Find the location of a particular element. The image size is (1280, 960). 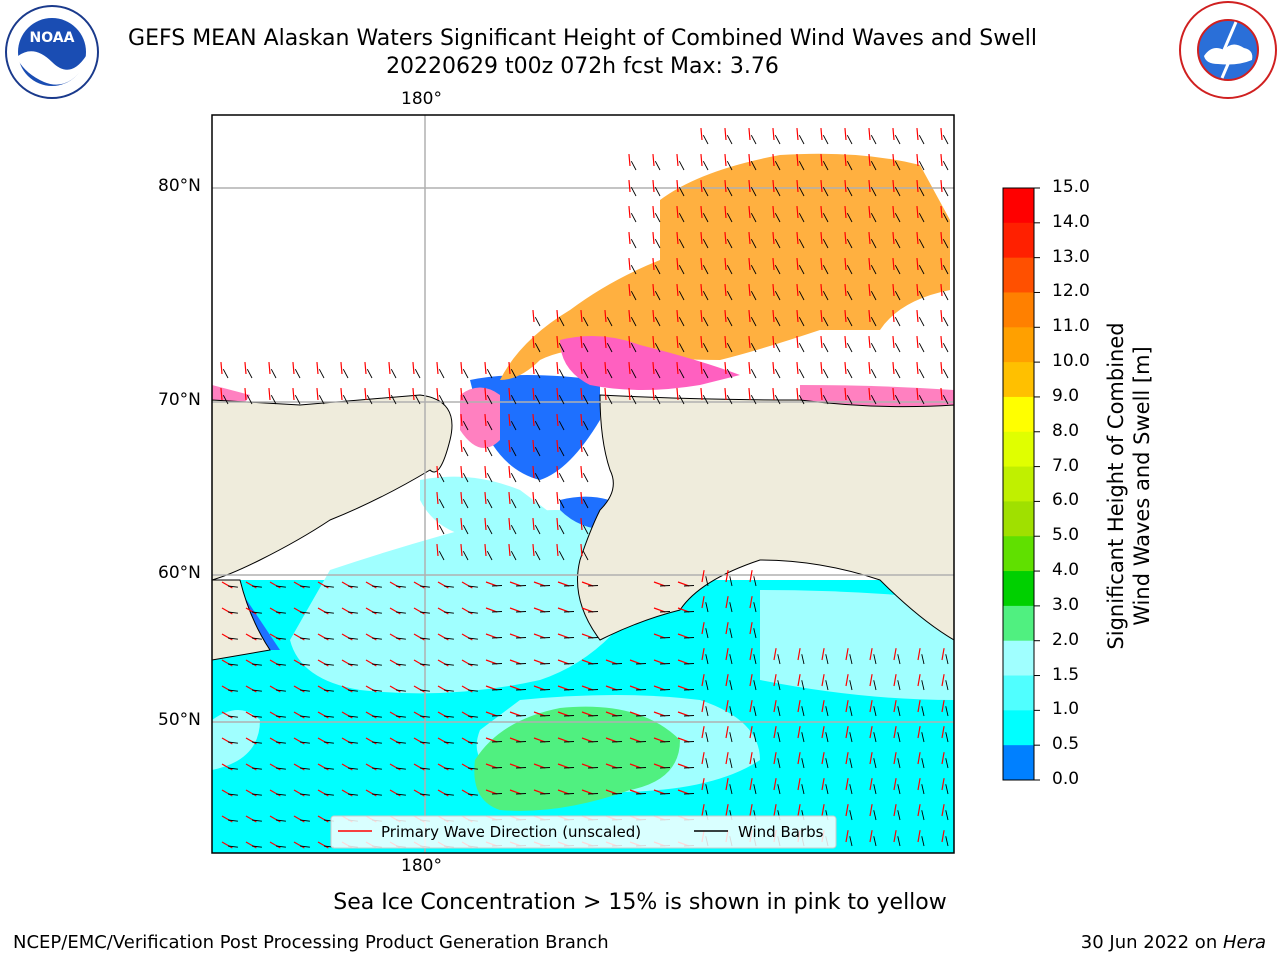

footer-right: 30 Jun 2022 on Hera is located at coordinates (1173, 942).